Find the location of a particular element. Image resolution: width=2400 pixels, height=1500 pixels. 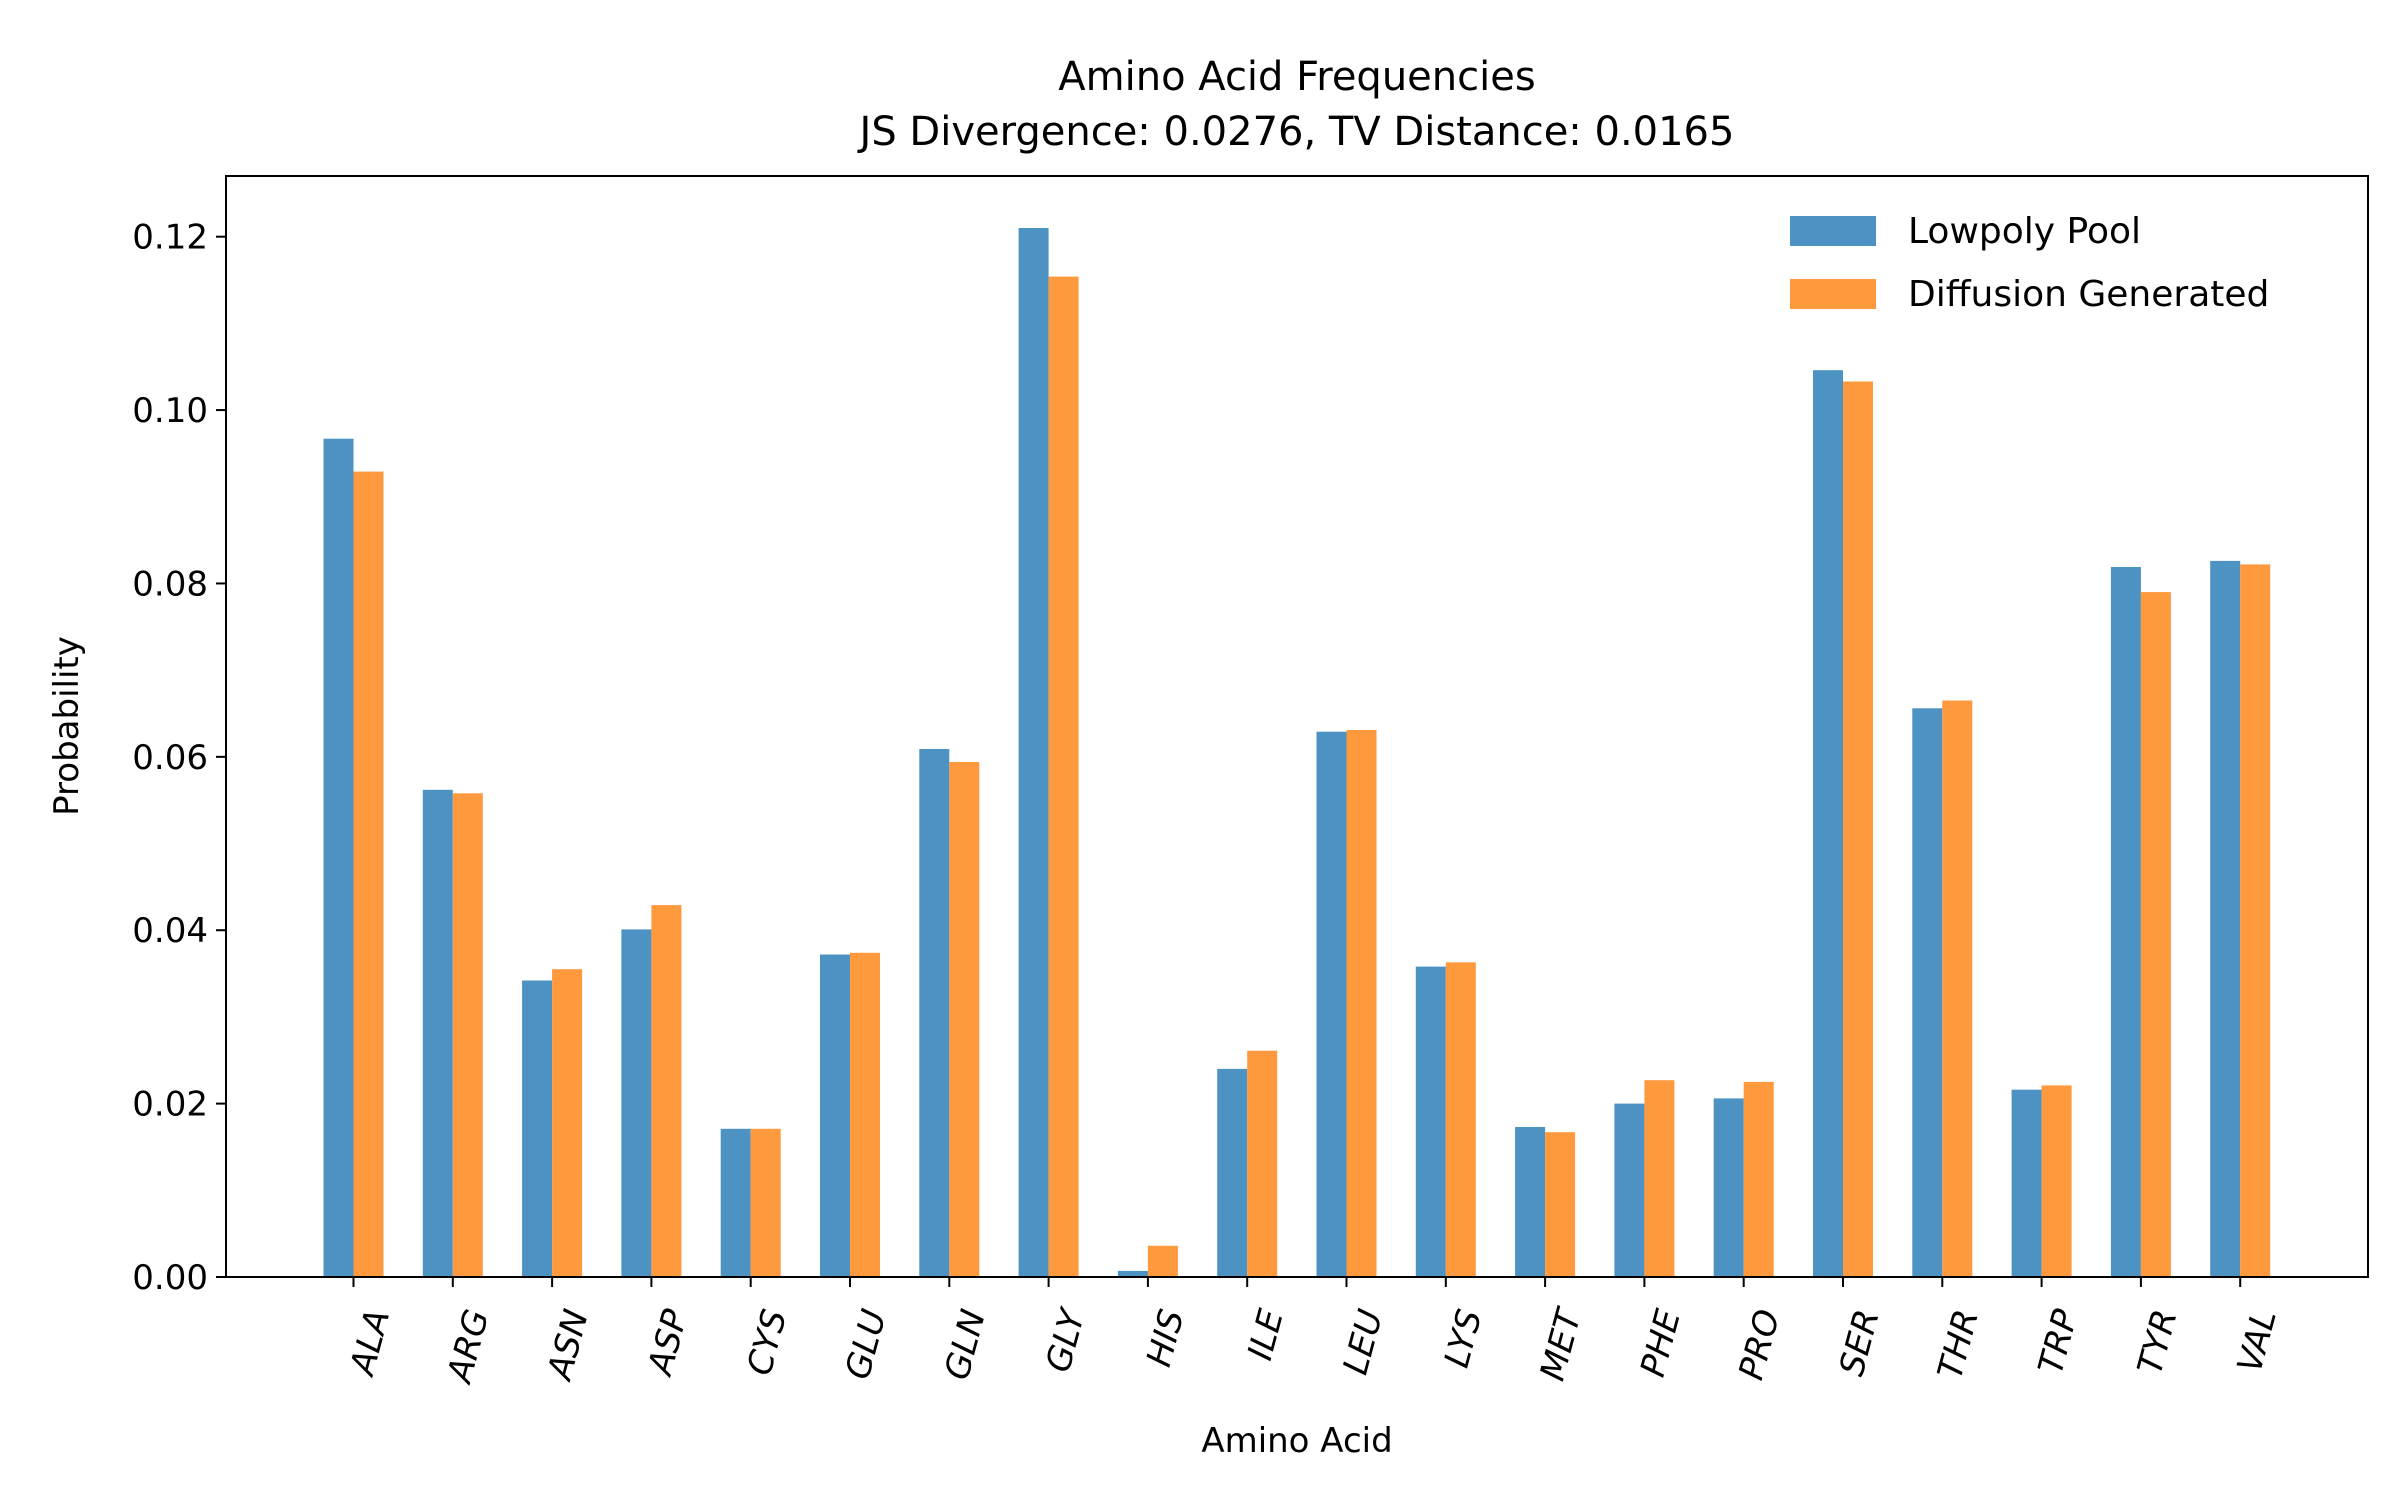

bar-lowpoly-pool-leu is located at coordinates (1331, 1004).